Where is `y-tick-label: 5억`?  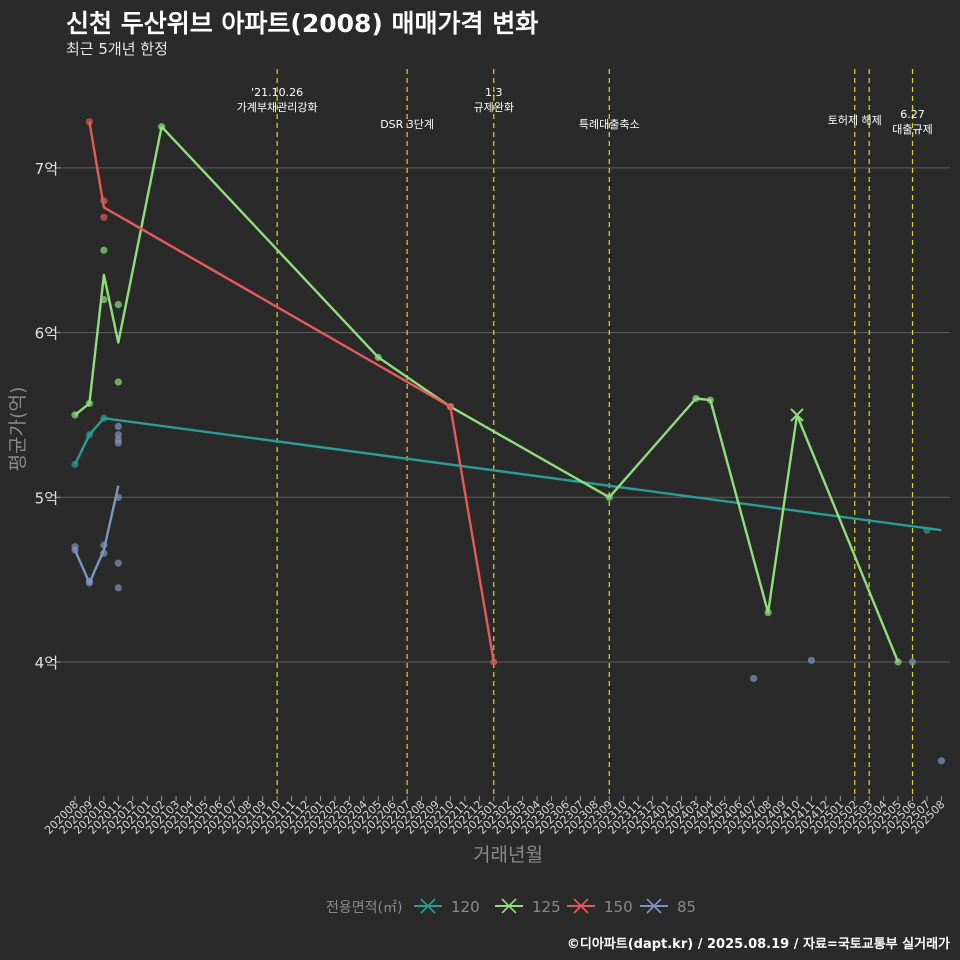 y-tick-label: 5억 is located at coordinates (46, 498).